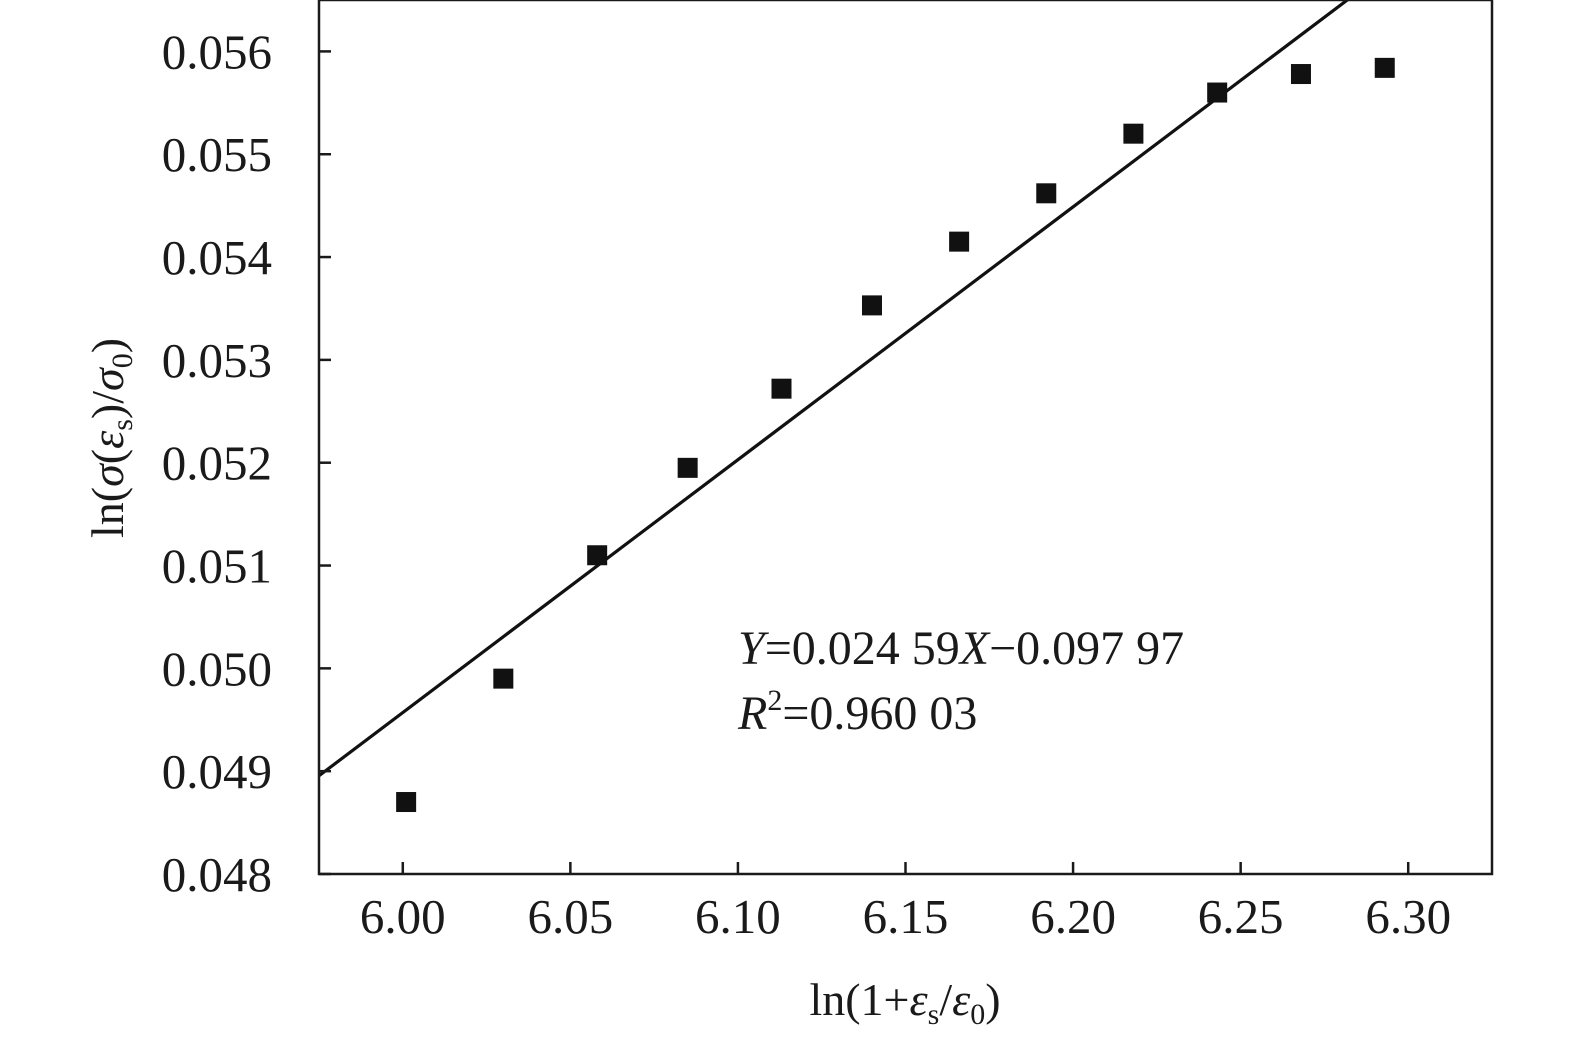  Describe the element at coordinates (906, 916) in the screenshot. I see `x-tick-label: 6.15` at that location.